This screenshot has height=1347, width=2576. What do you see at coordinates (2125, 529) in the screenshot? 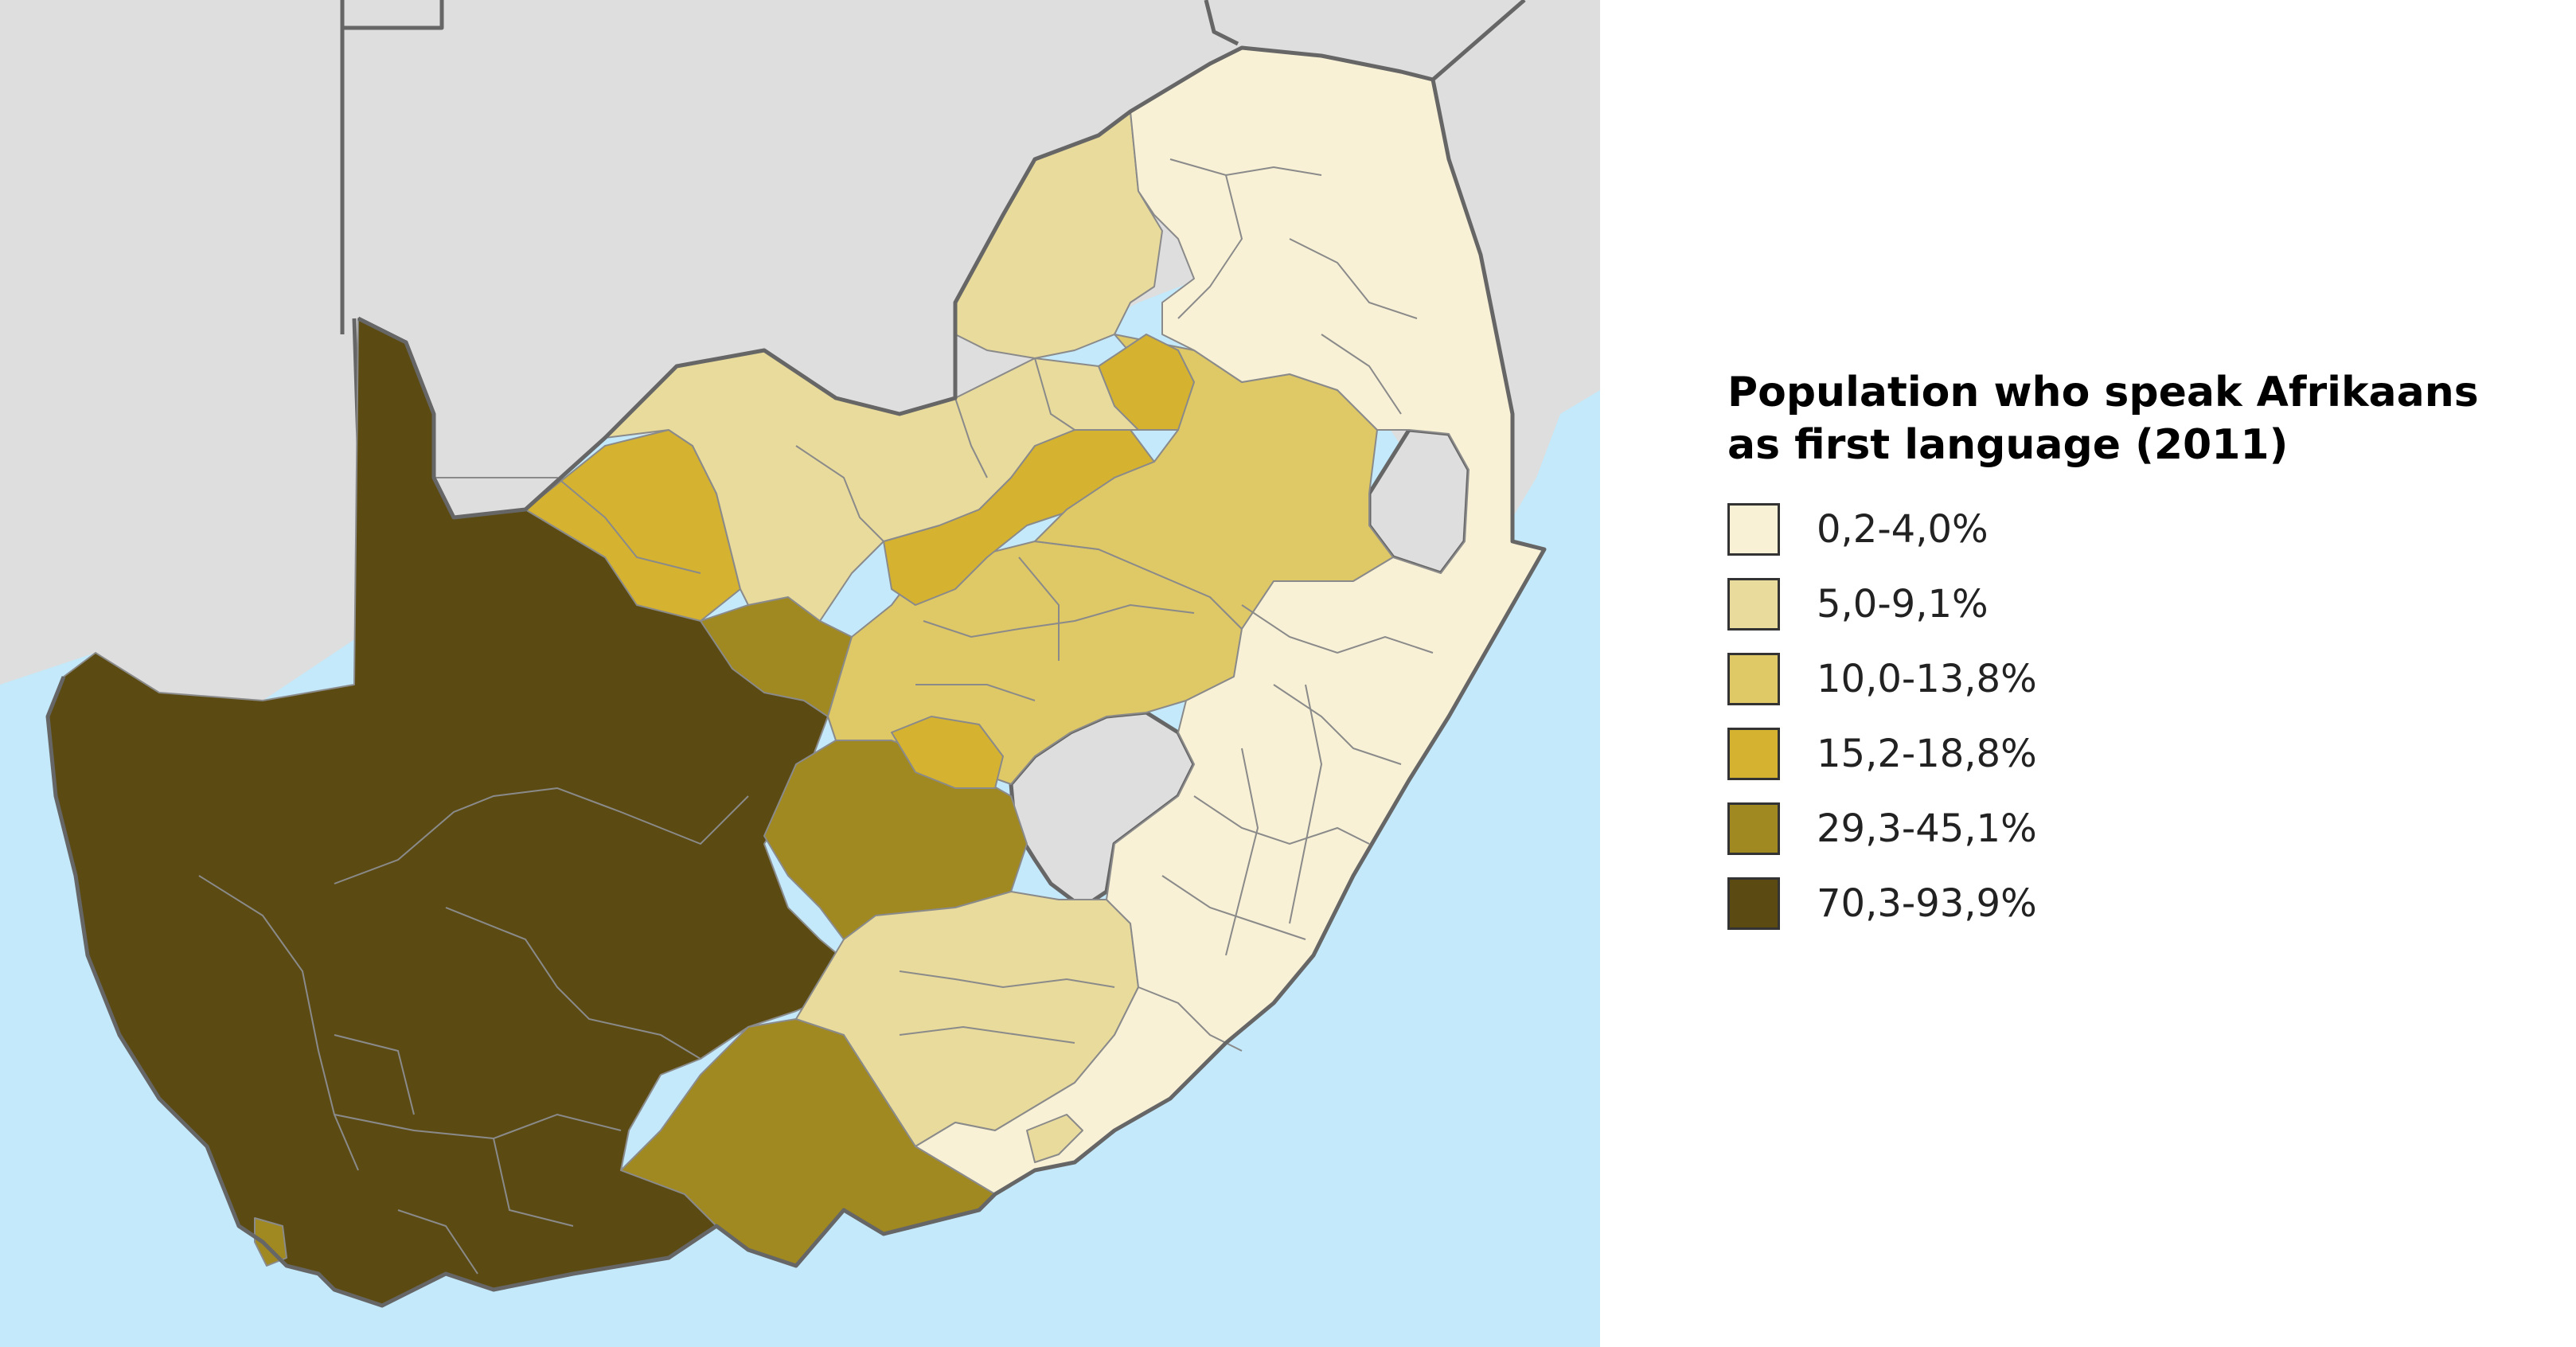
I see `legend-item: 0,2-4,0%` at bounding box center [2125, 529].